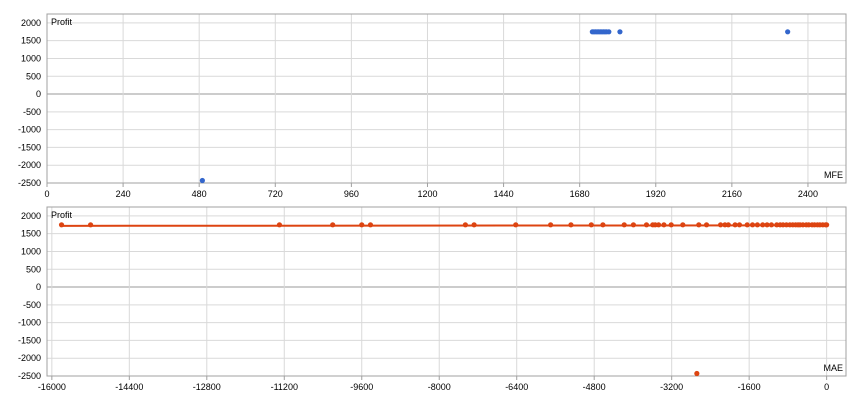  Describe the element at coordinates (29, 376) in the screenshot. I see `mae-y-tick-label: -2500` at that location.